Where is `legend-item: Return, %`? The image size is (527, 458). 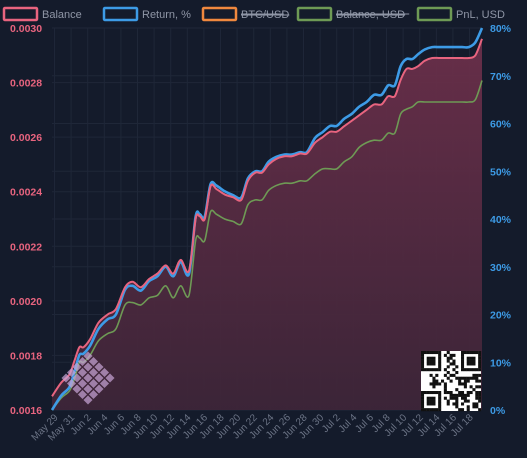
legend-item: Return, % is located at coordinates (146, 14).